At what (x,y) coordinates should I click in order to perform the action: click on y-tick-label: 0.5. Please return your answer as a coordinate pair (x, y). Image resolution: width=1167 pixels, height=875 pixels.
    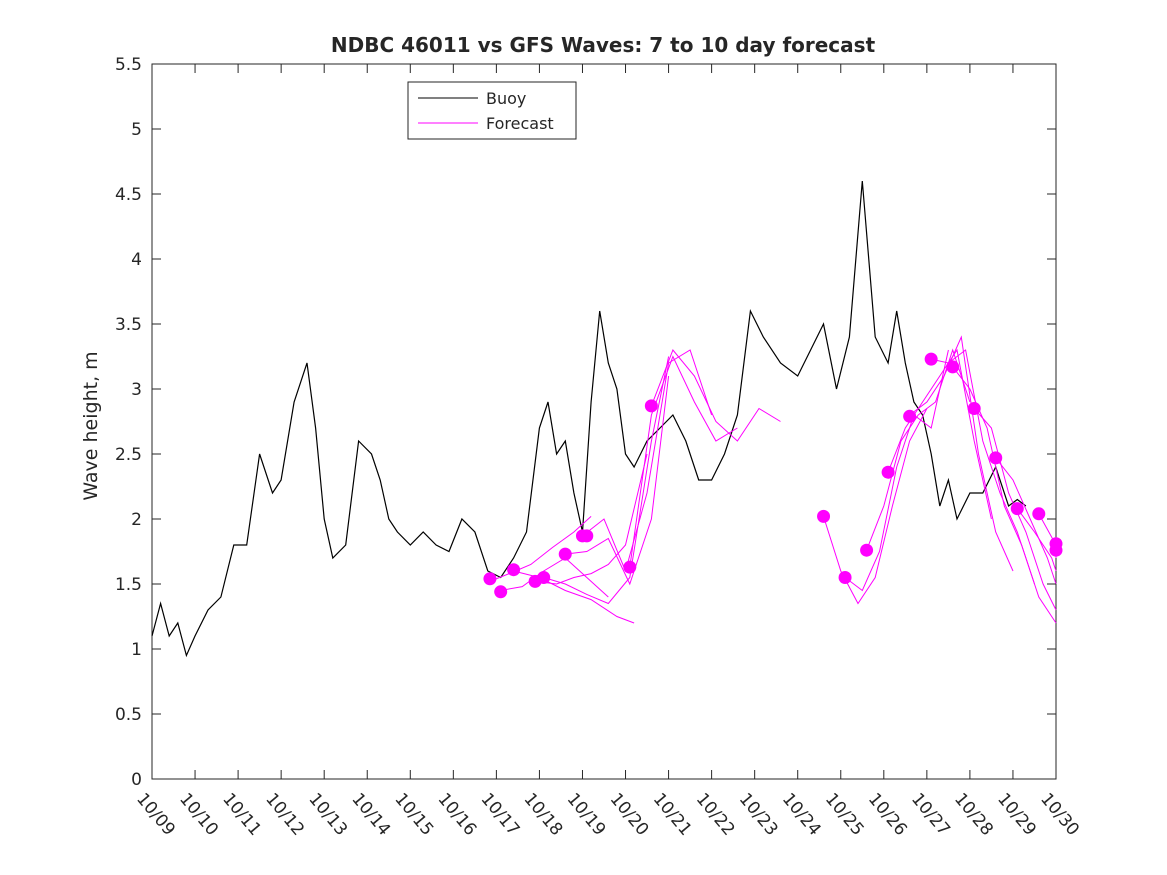
    Looking at the image, I should click on (128, 715).